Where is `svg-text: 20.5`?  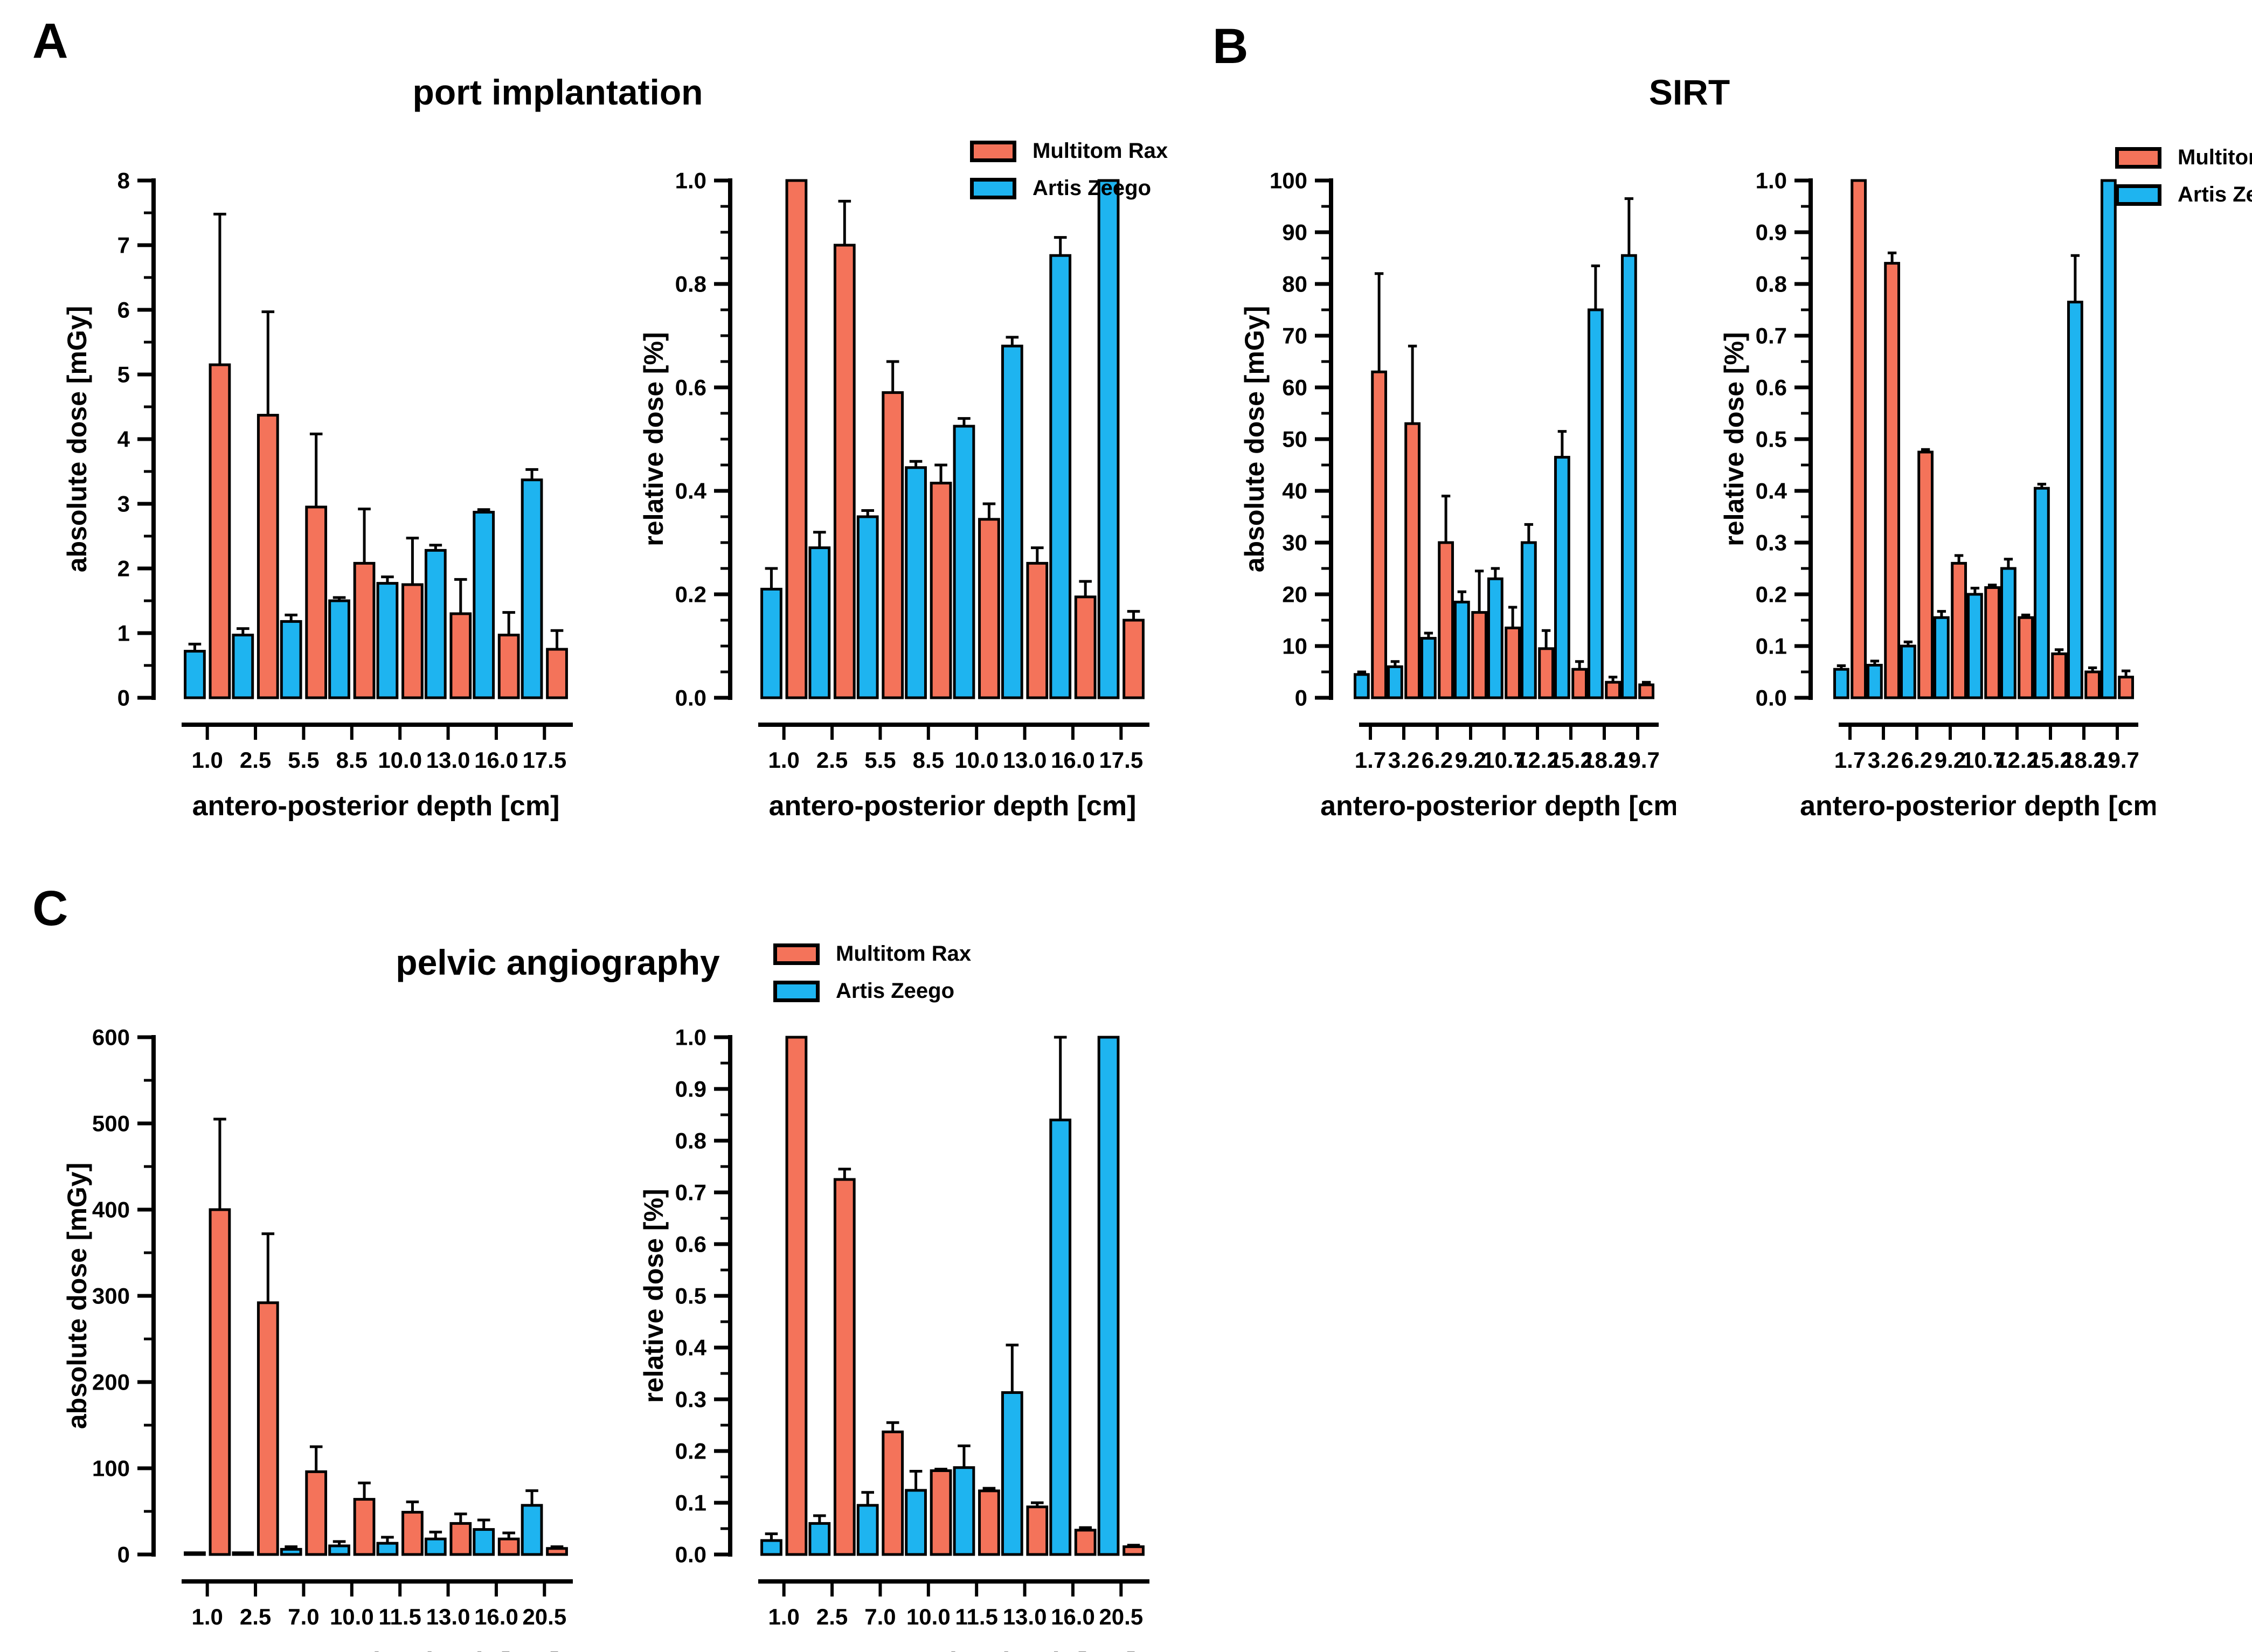
svg-text: 20.5 is located at coordinates (544, 1616).